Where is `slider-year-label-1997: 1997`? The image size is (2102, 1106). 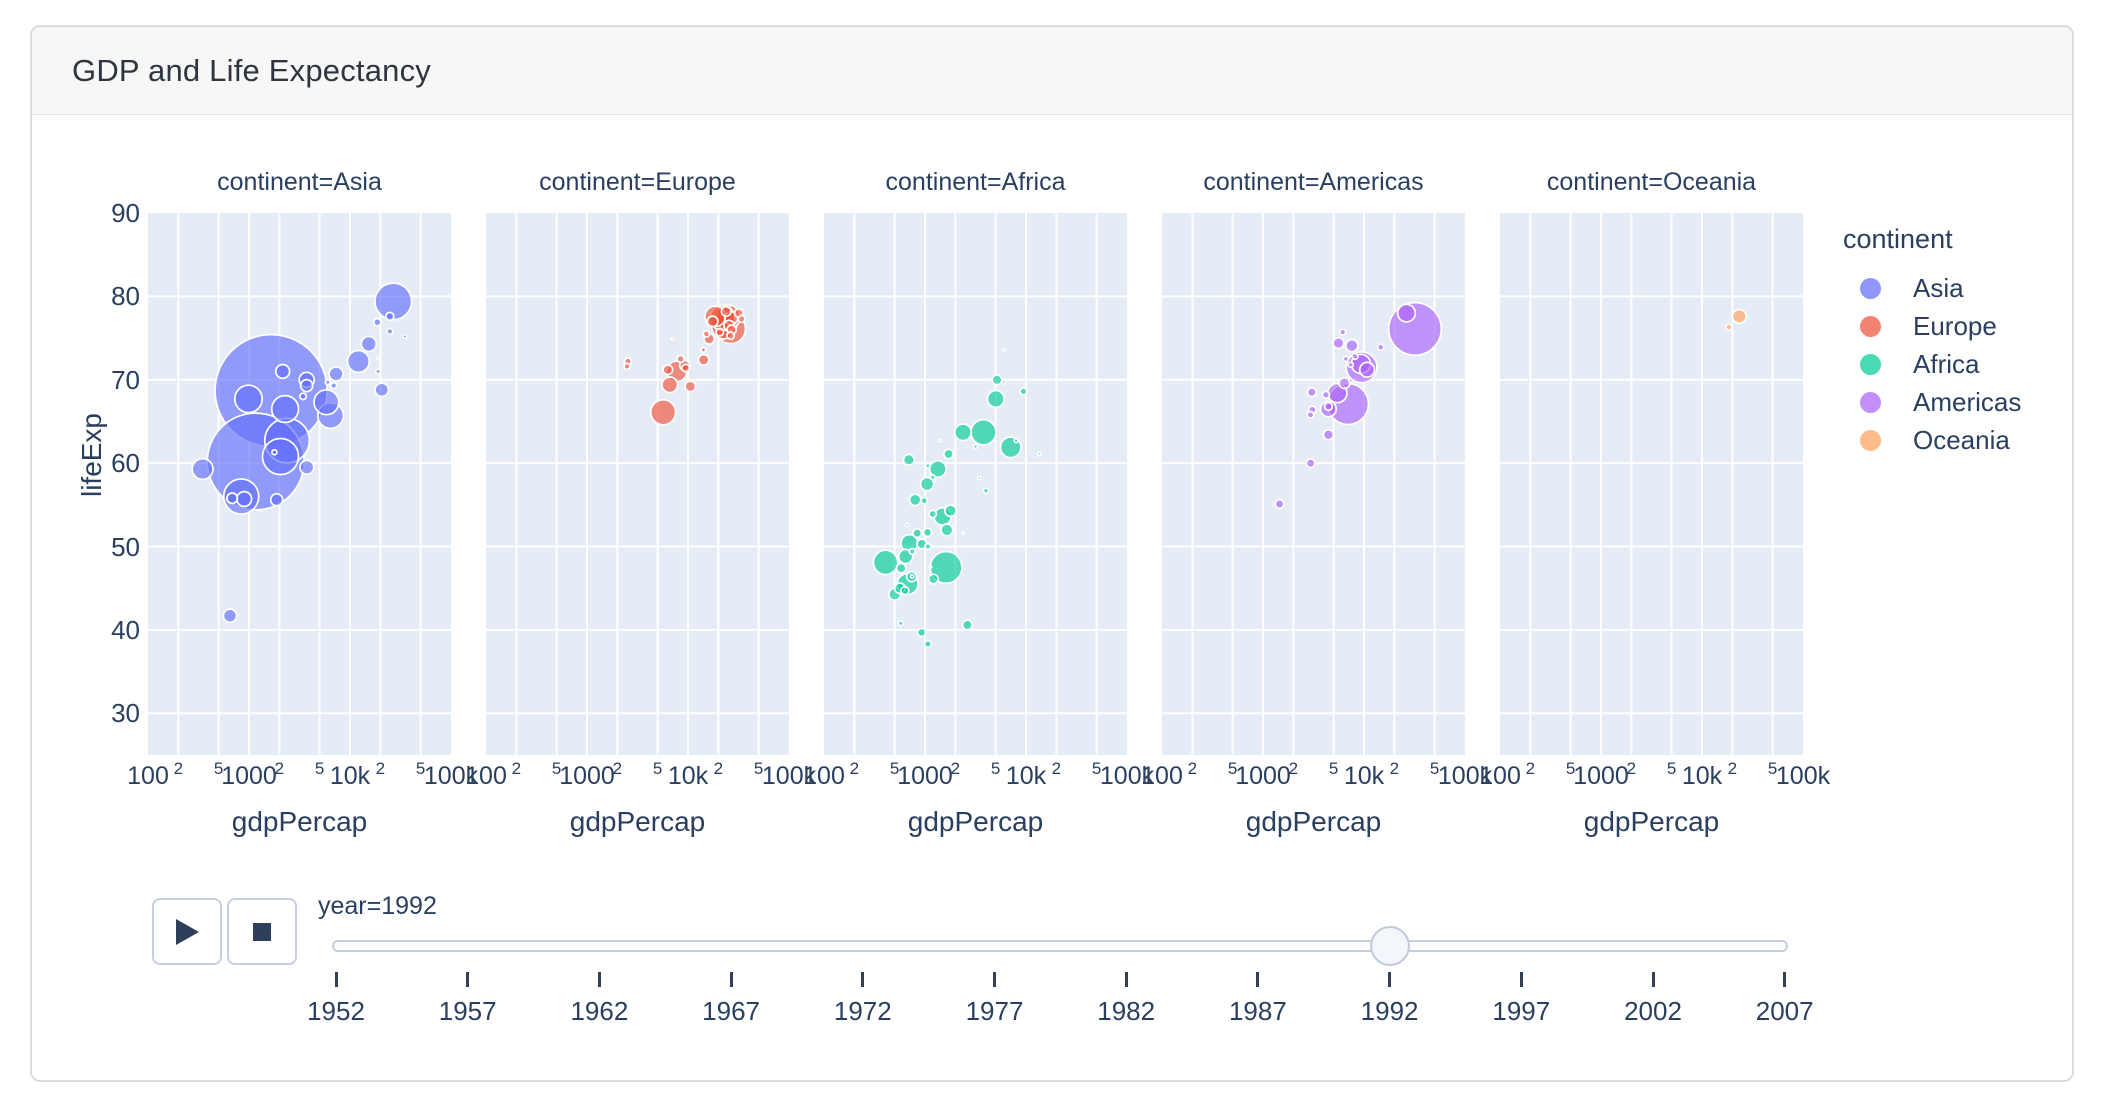 slider-year-label-1997: 1997 is located at coordinates (1521, 1011).